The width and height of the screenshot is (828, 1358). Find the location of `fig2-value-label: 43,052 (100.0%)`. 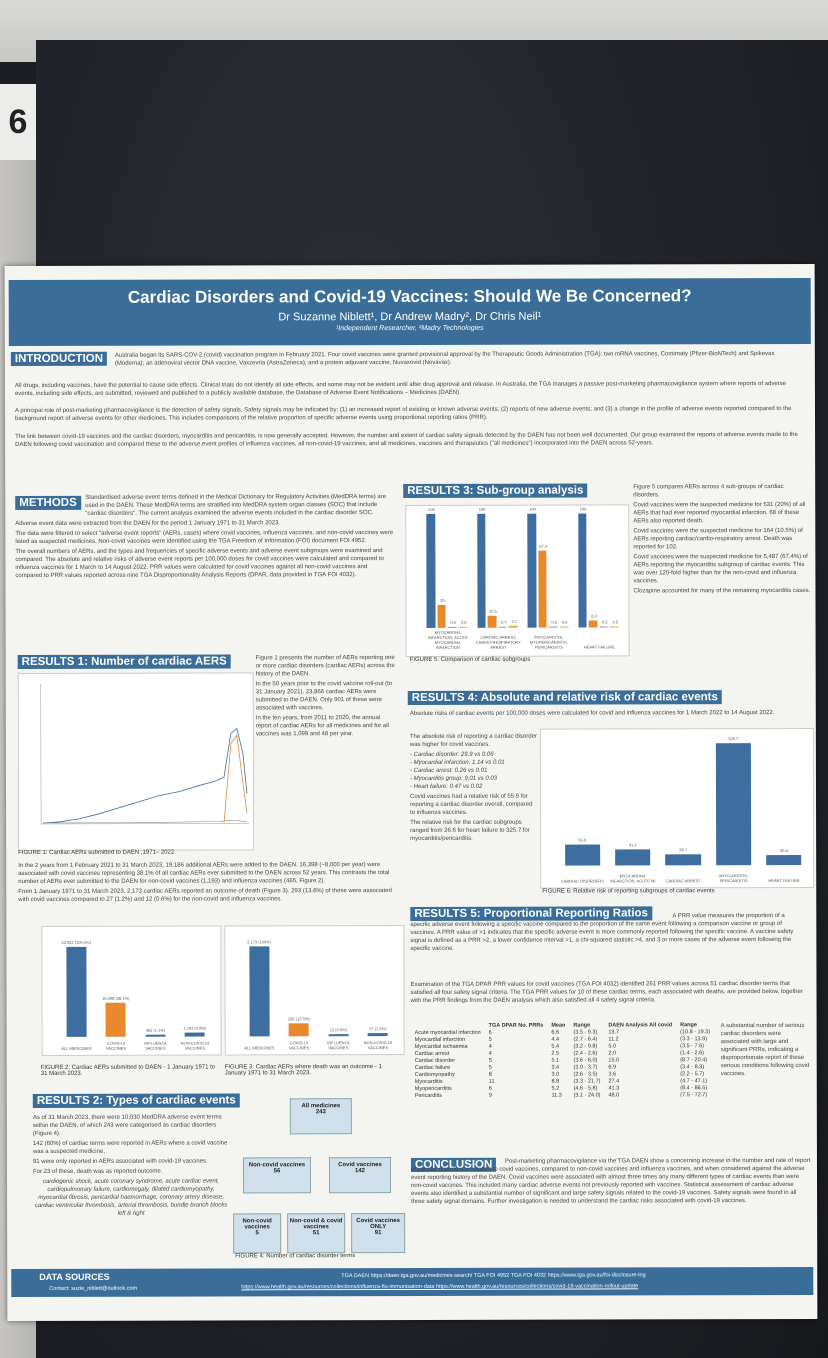

fig2-value-label: 43,052 (100.0%) is located at coordinates (76, 942).